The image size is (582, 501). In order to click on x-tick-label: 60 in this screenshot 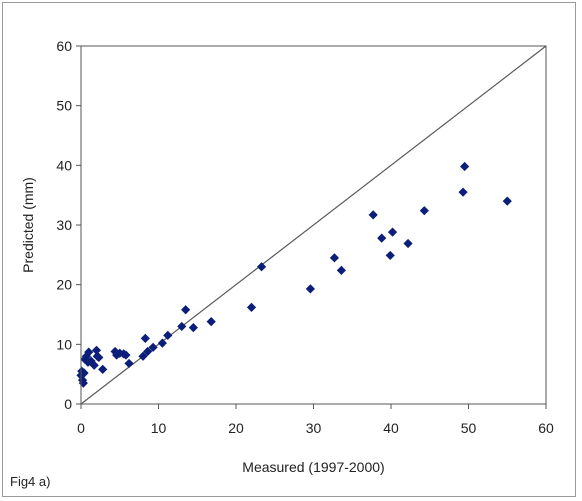, I will do `click(546, 428)`.